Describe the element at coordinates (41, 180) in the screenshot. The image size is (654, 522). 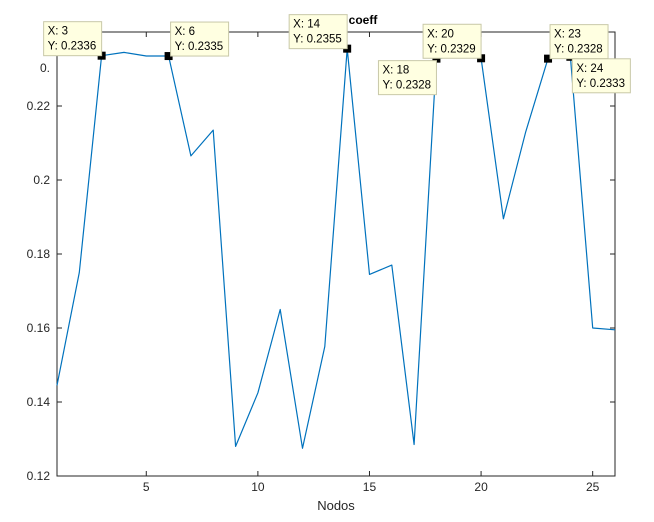
I see `y-tick-label: 0.2` at that location.